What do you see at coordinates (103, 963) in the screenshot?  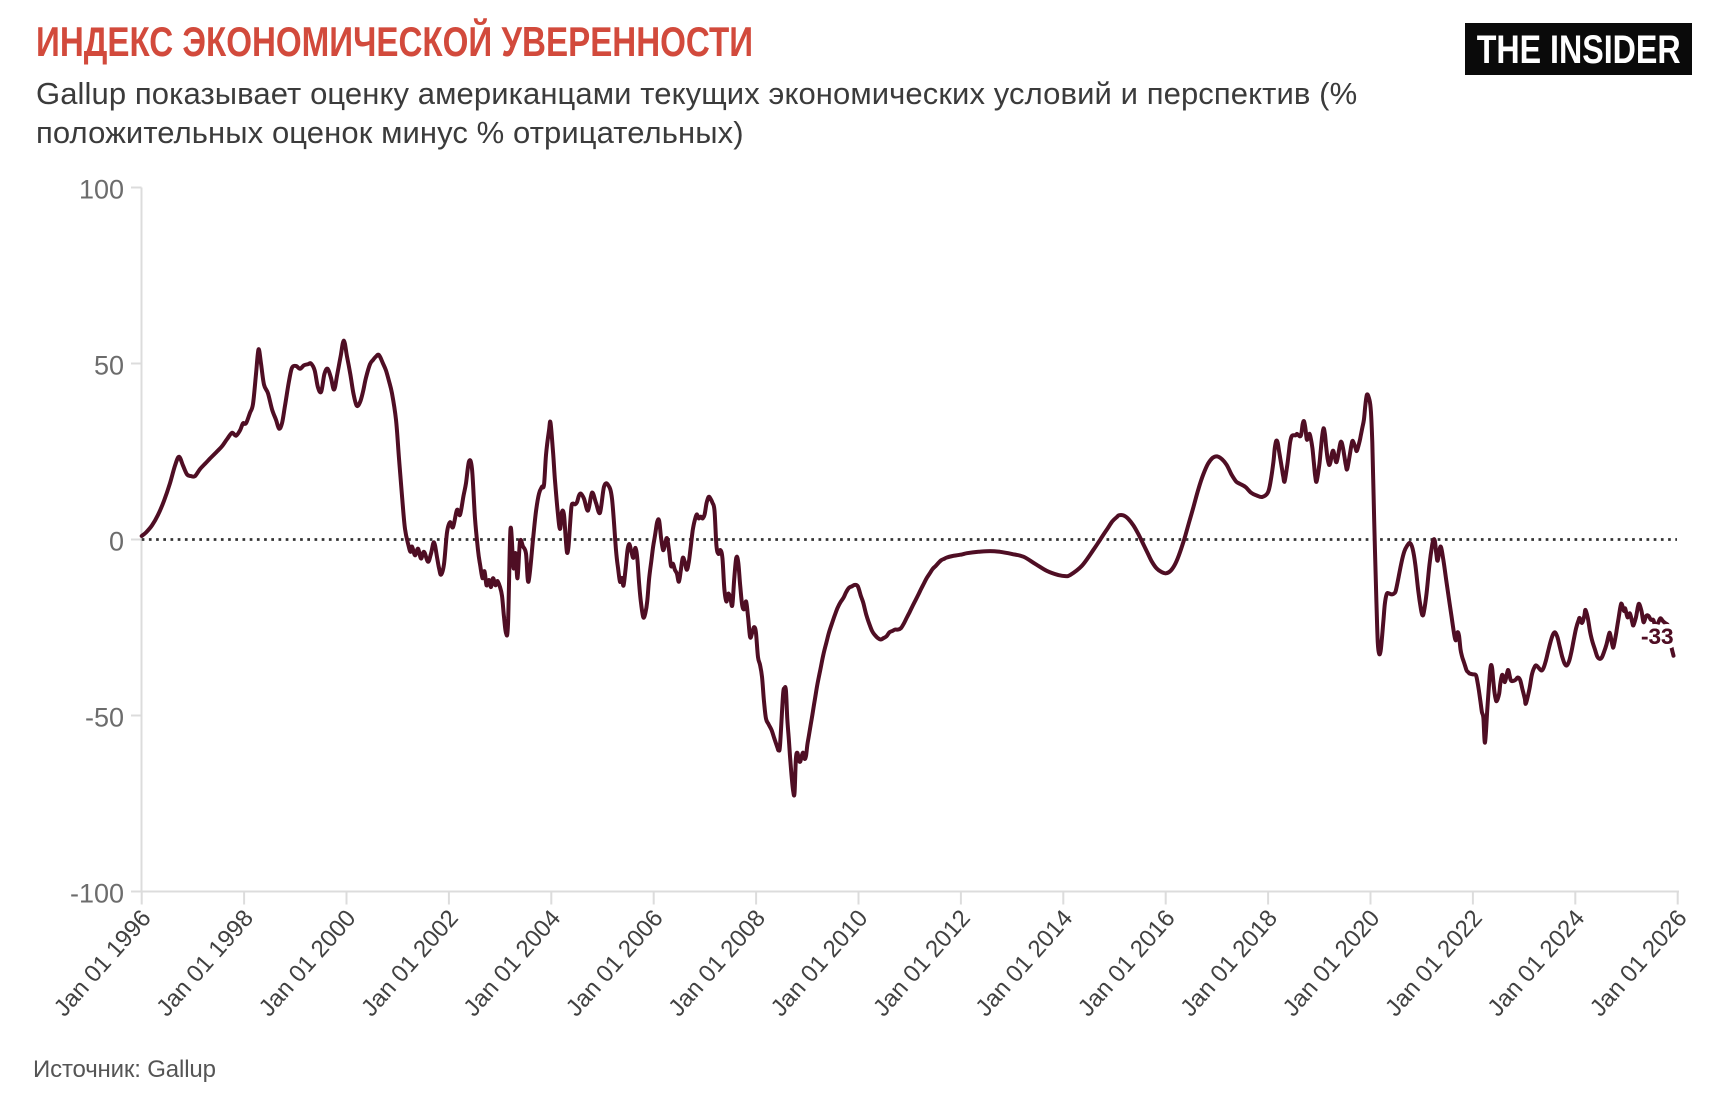 I see `svg-text: Jan 01 1996` at bounding box center [103, 963].